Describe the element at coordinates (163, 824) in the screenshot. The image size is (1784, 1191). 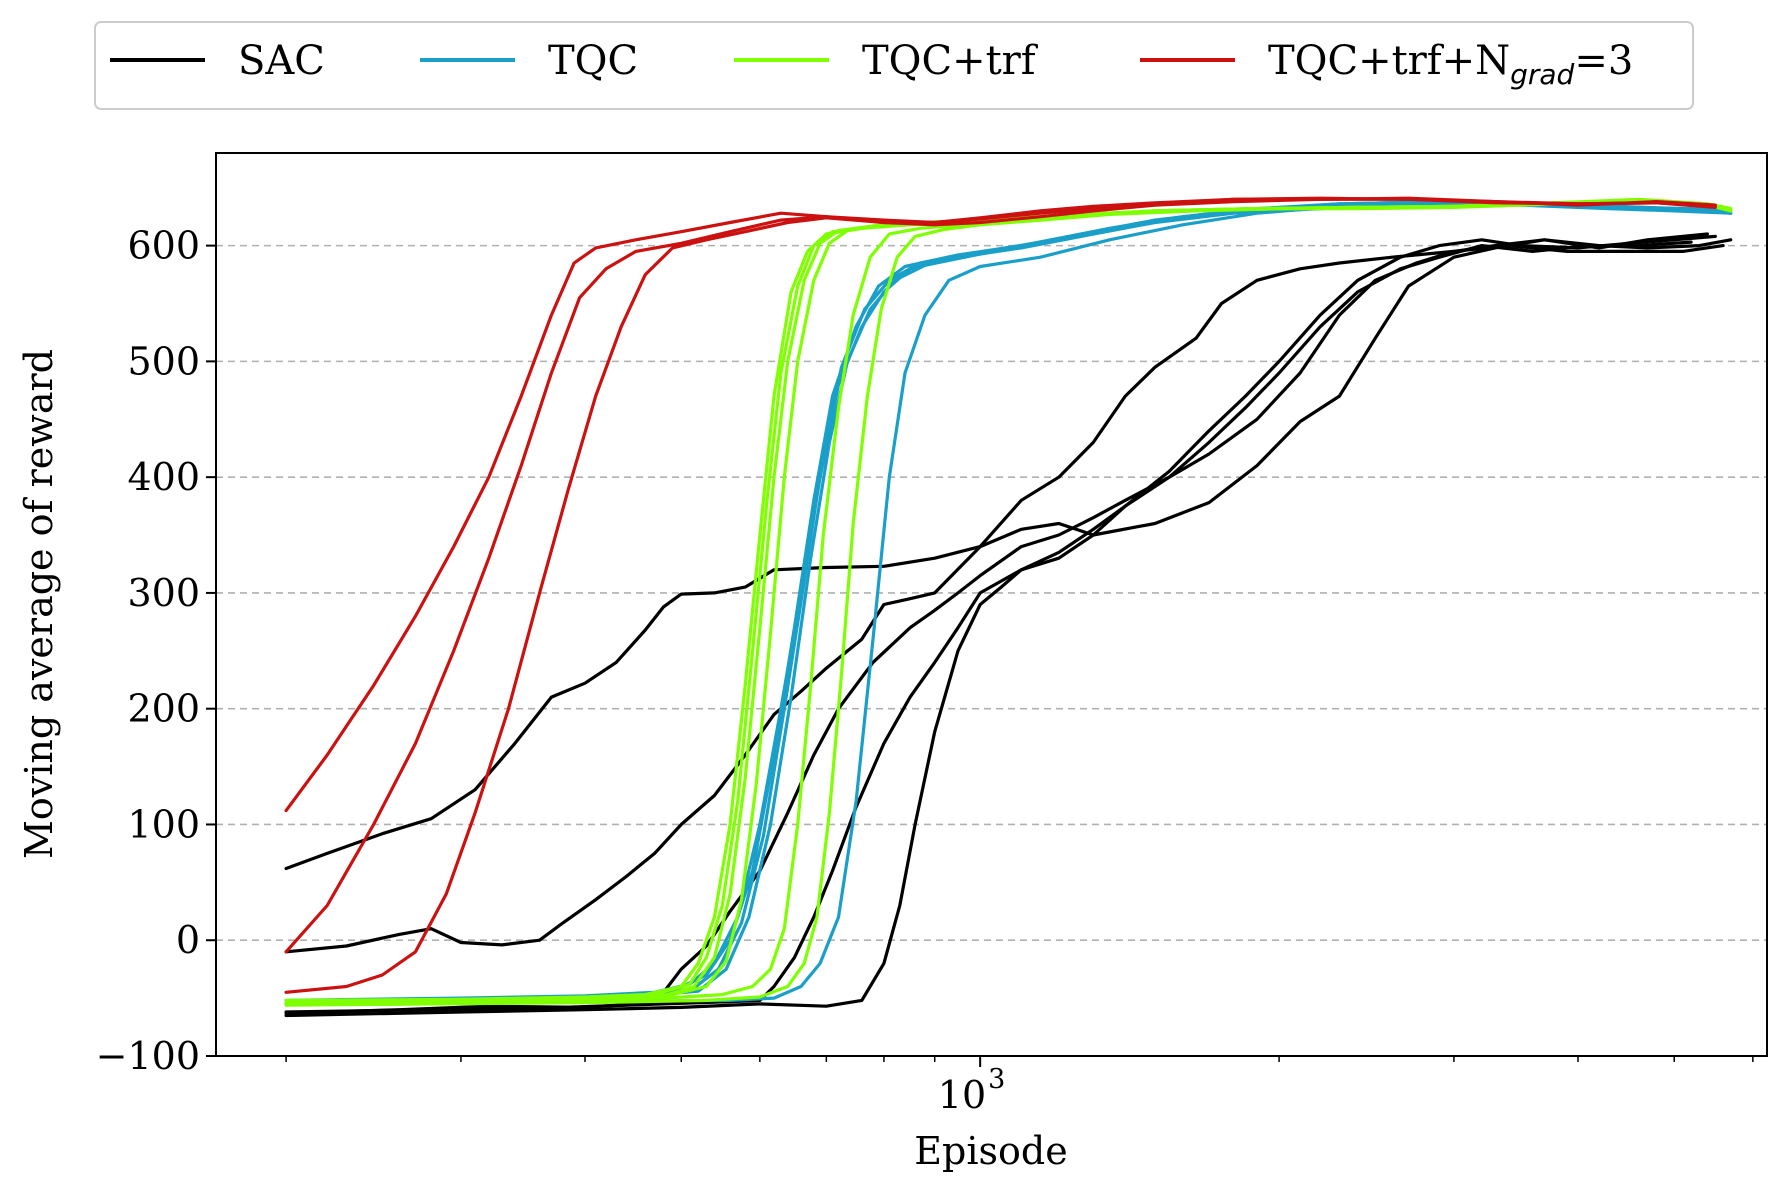
I see `y-tick-label: 100` at that location.